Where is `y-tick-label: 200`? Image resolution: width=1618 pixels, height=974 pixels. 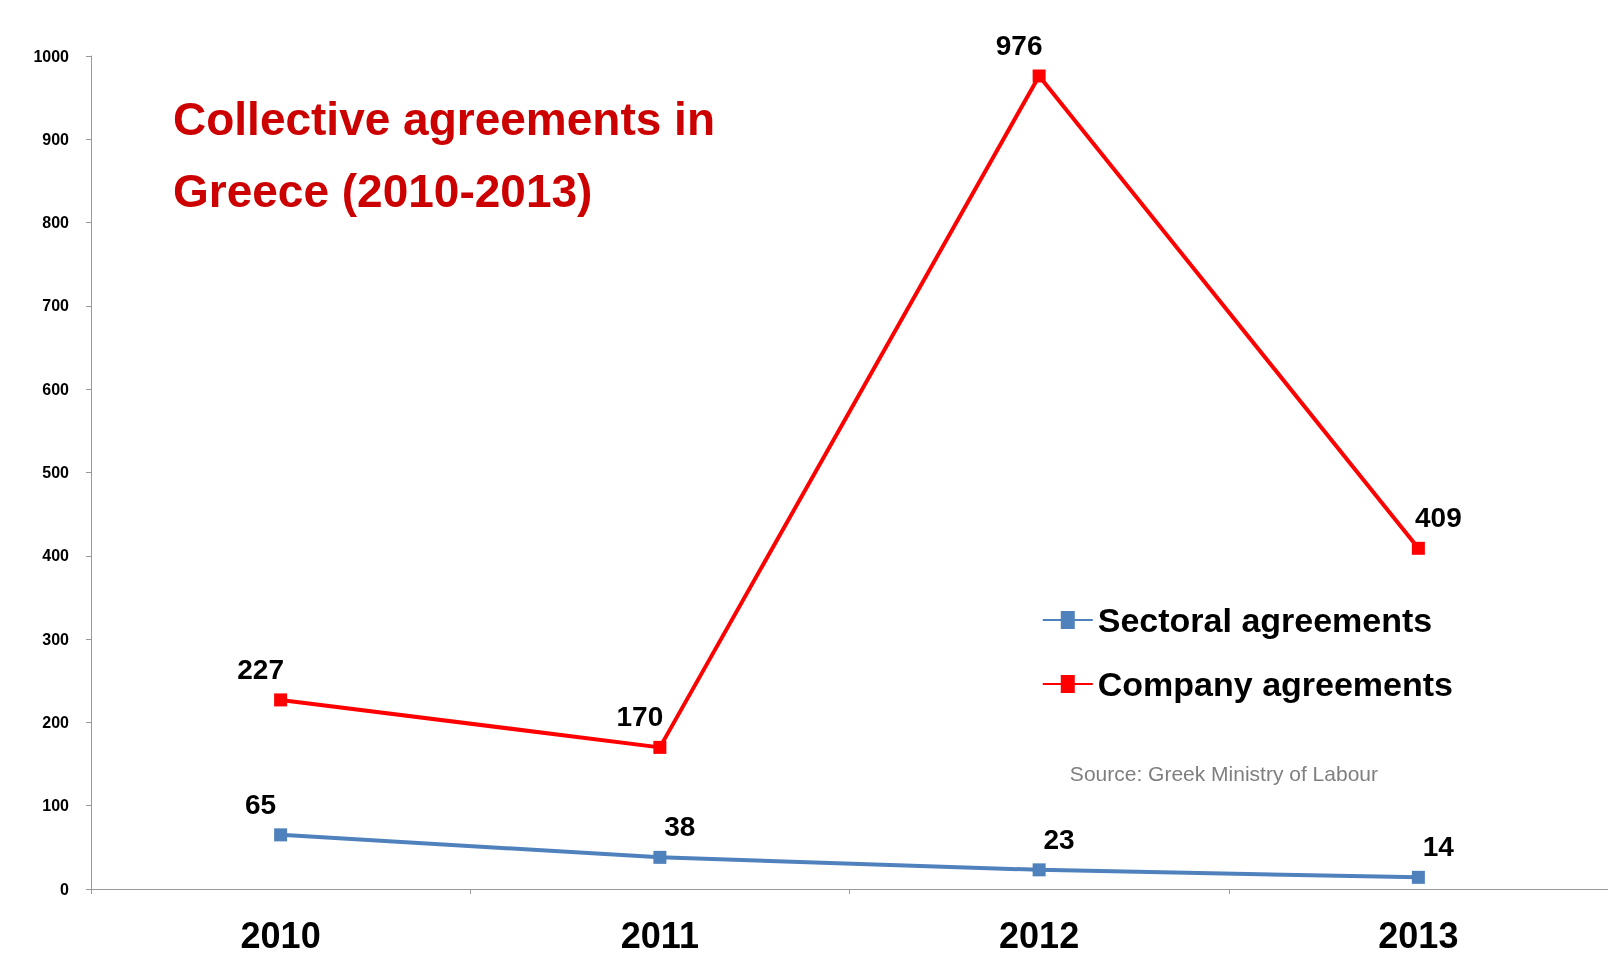 y-tick-label: 200 is located at coordinates (56, 722).